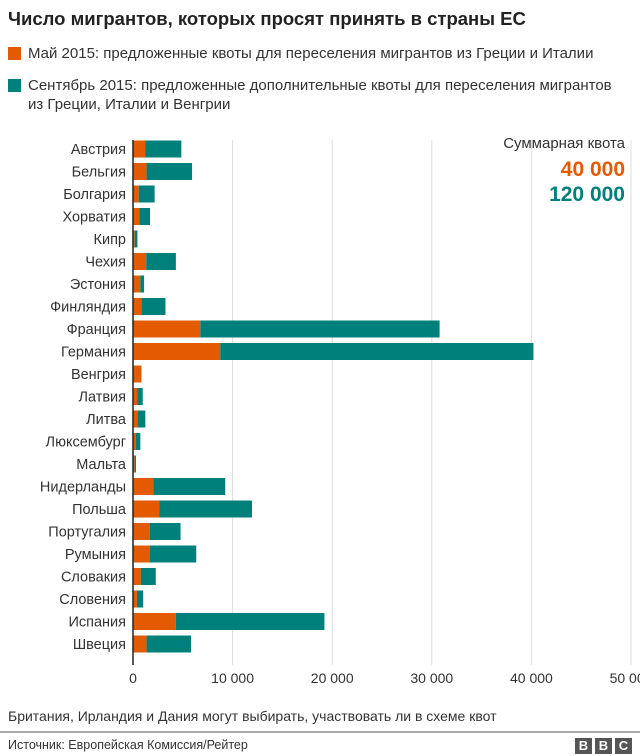 The image size is (640, 756). What do you see at coordinates (14, 85) in the screenshot?
I see `legend-swatch-teal` at bounding box center [14, 85].